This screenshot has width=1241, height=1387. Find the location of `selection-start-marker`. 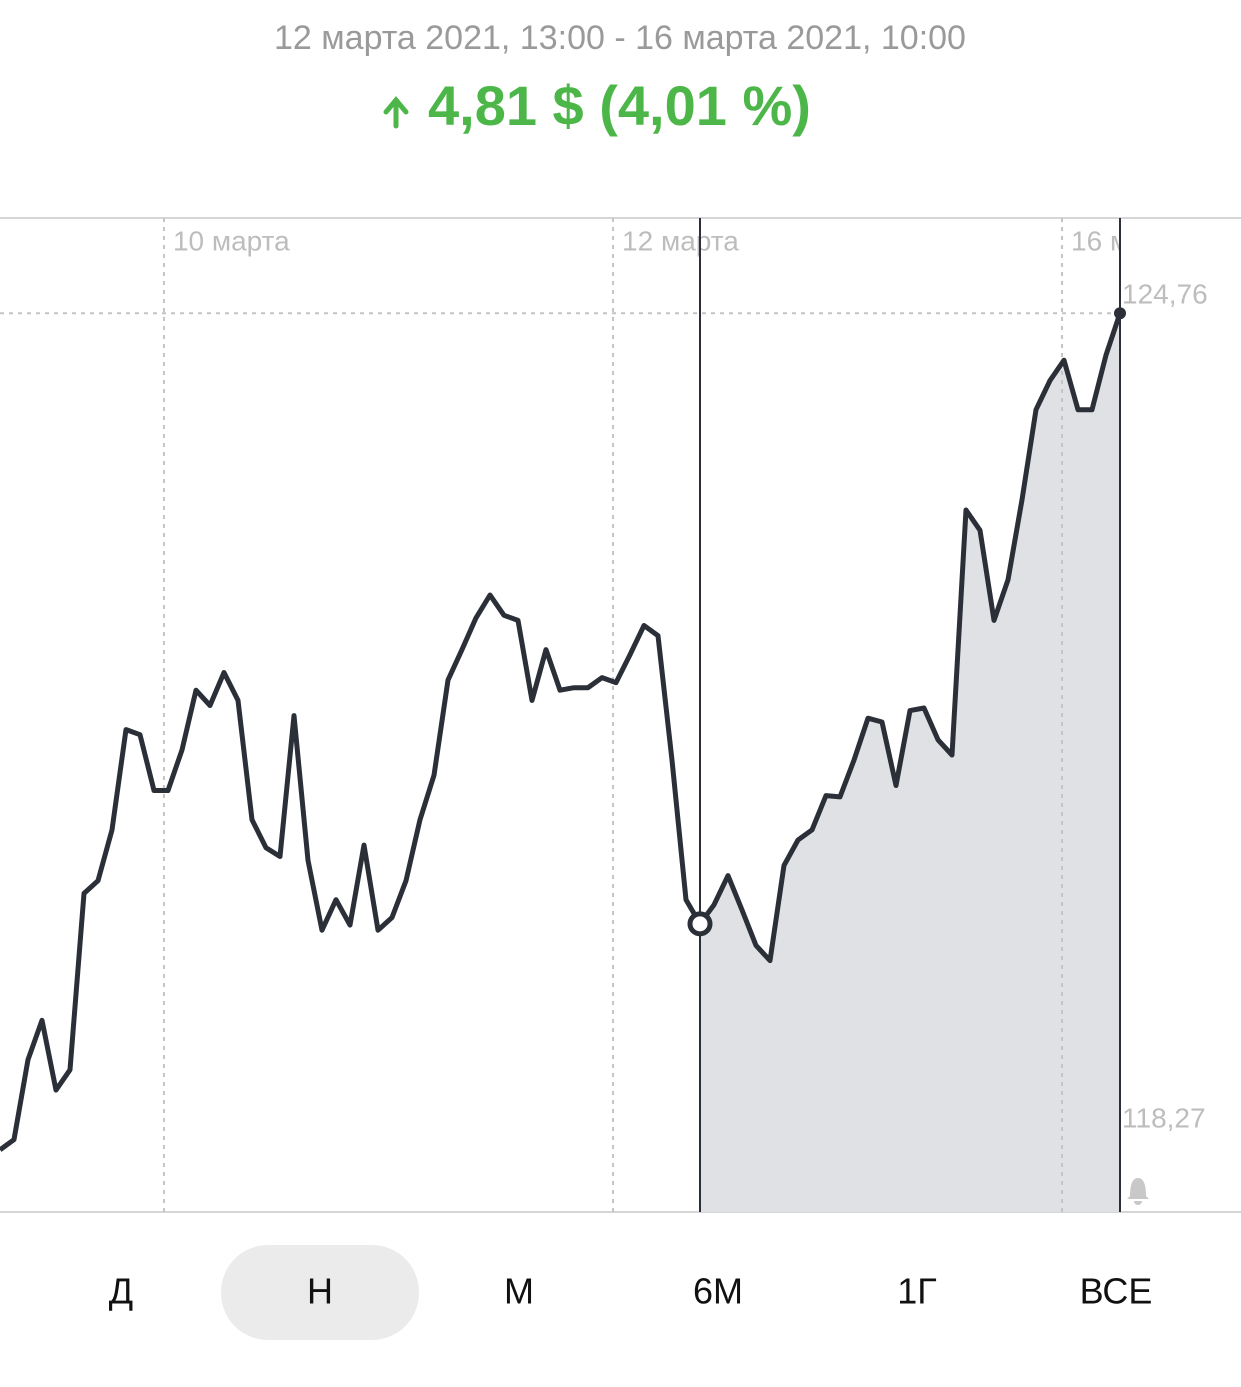

selection-start-marker is located at coordinates (700, 924).